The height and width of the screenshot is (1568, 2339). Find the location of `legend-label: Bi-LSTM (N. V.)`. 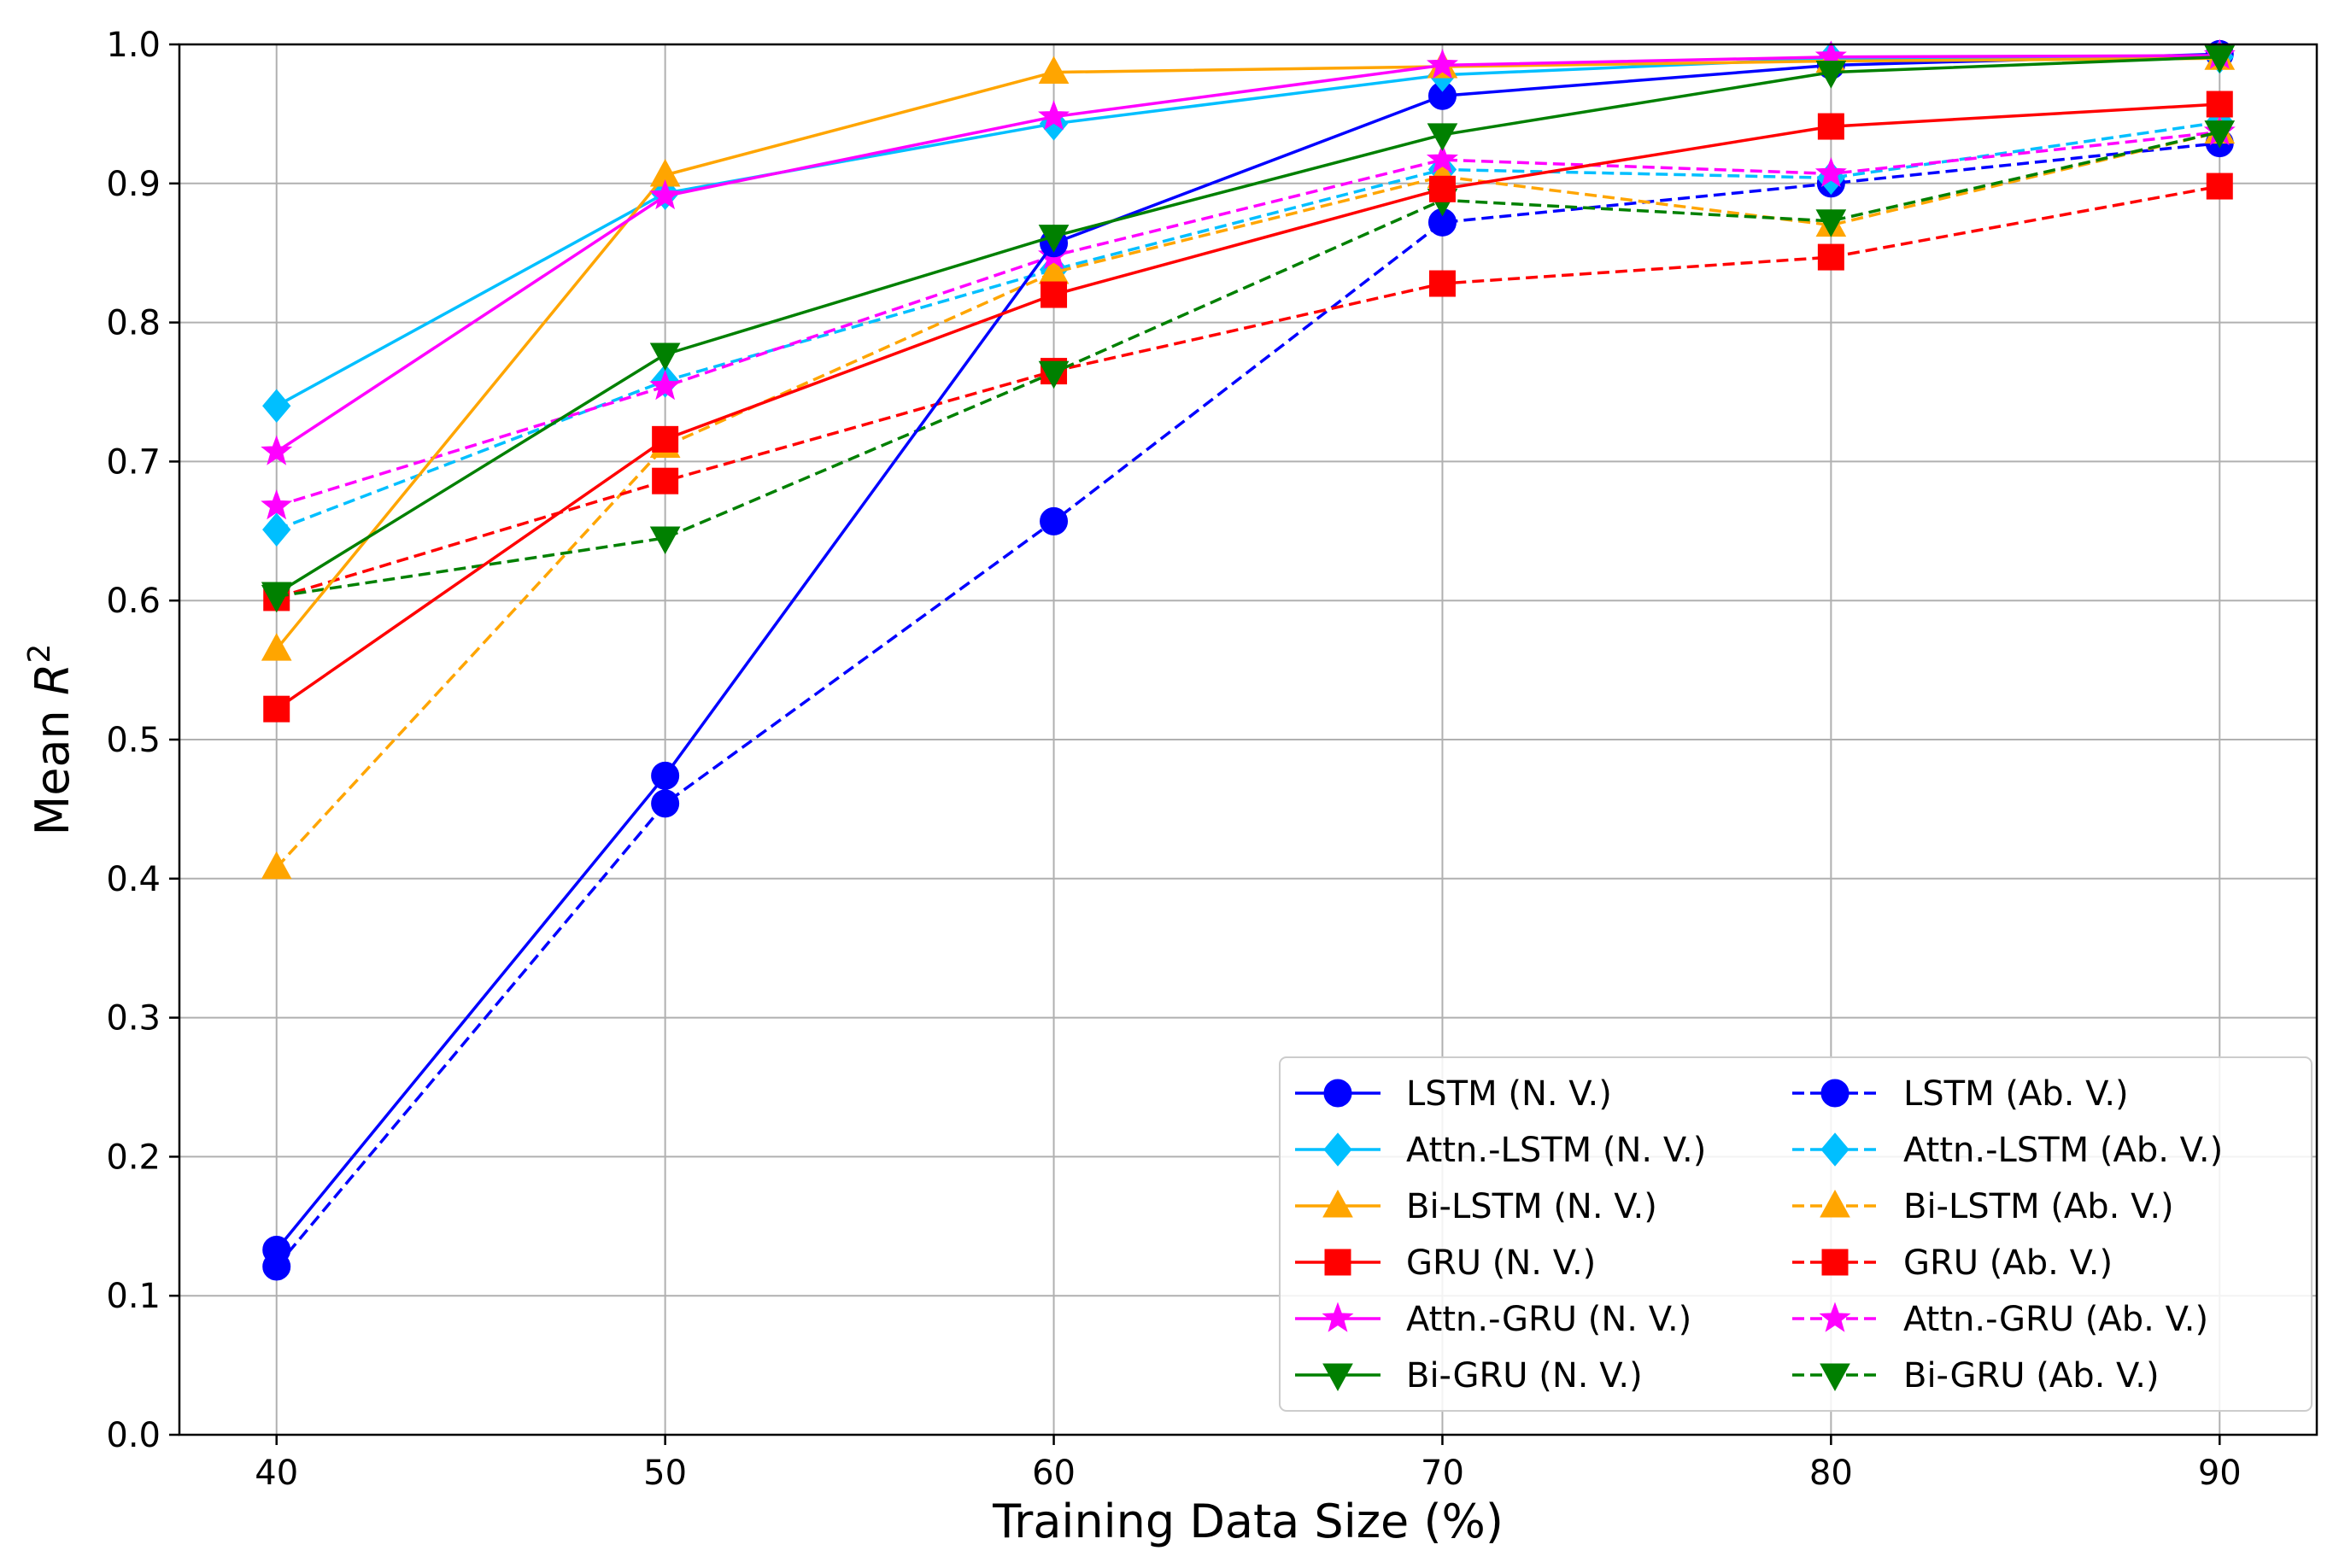

legend-label: Bi-LSTM (N. V.) is located at coordinates (1531, 1206).